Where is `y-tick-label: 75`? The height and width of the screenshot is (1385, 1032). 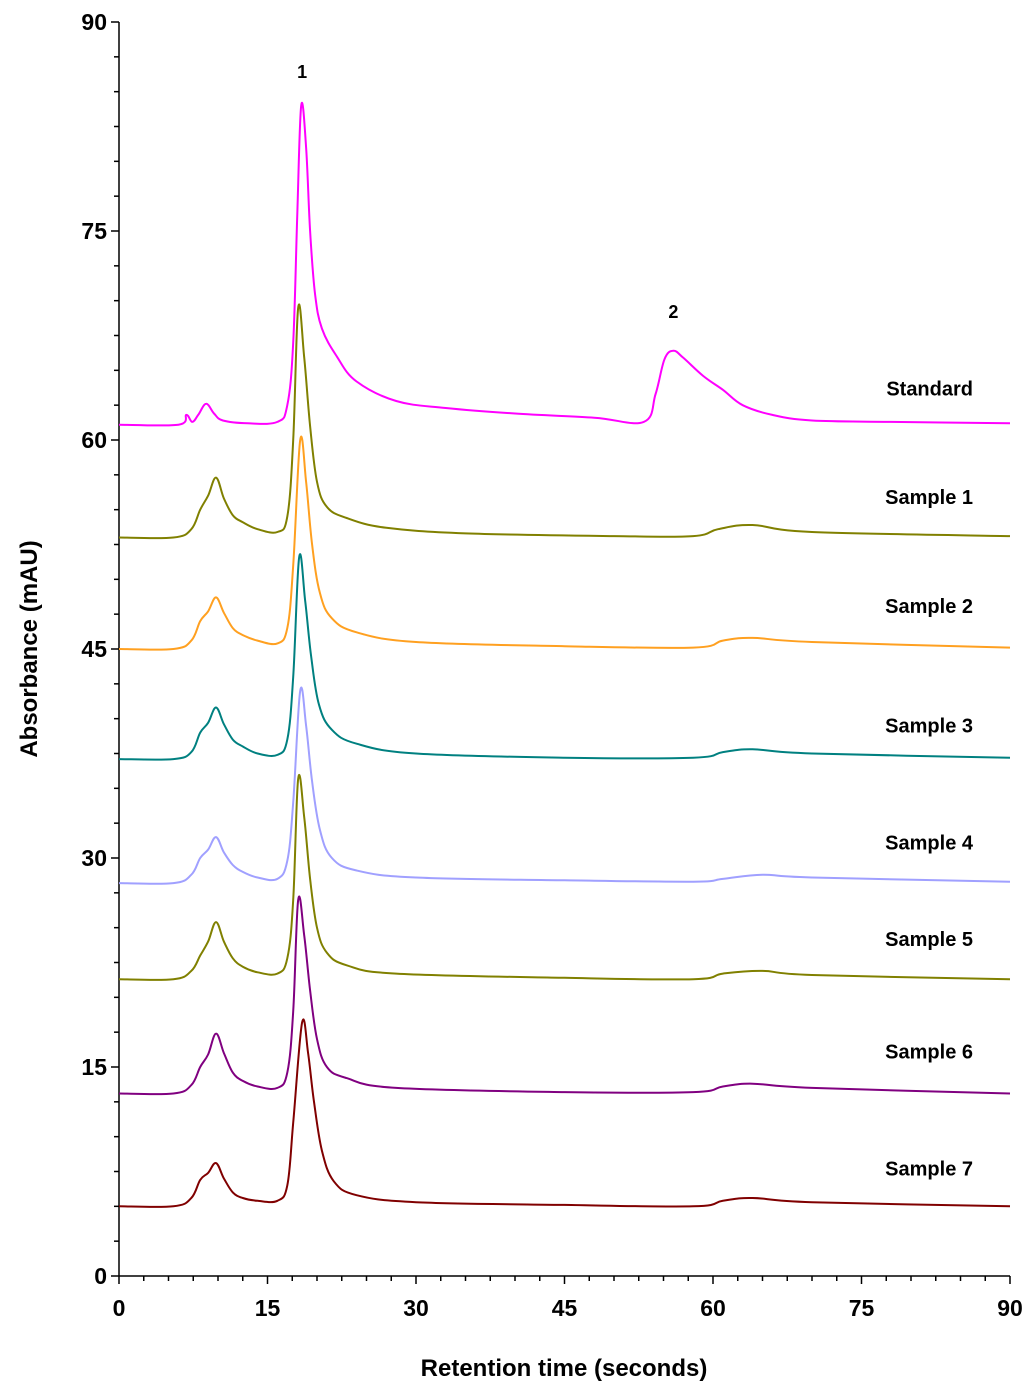 y-tick-label: 75 is located at coordinates (94, 231).